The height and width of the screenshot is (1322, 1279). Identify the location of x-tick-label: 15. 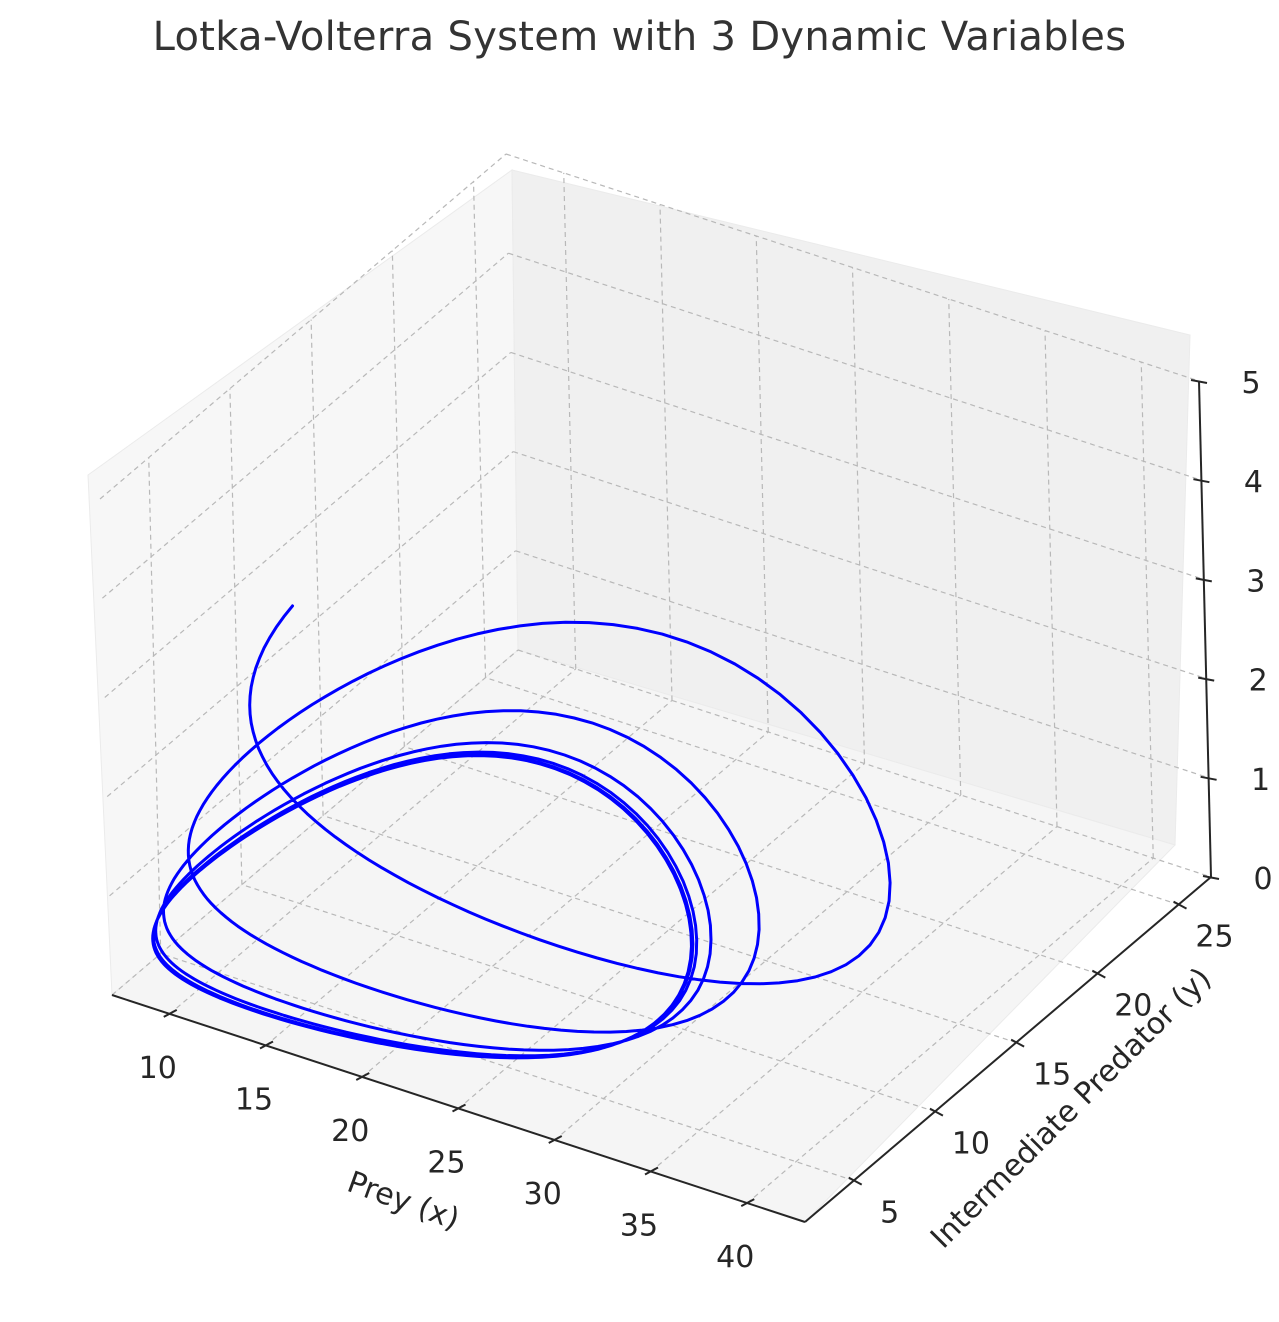
(254, 1099).